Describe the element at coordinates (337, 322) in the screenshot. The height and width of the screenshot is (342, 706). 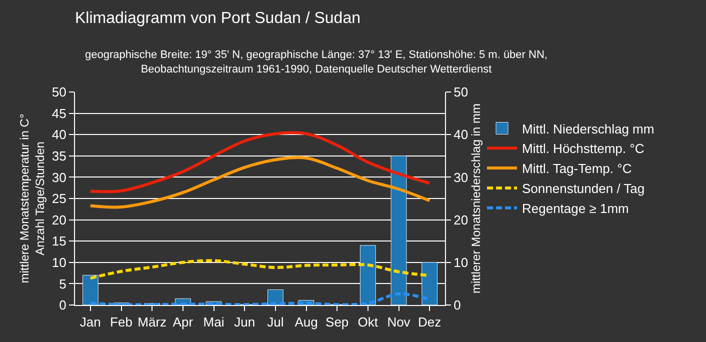
I see `x-tick-label: Sep` at that location.